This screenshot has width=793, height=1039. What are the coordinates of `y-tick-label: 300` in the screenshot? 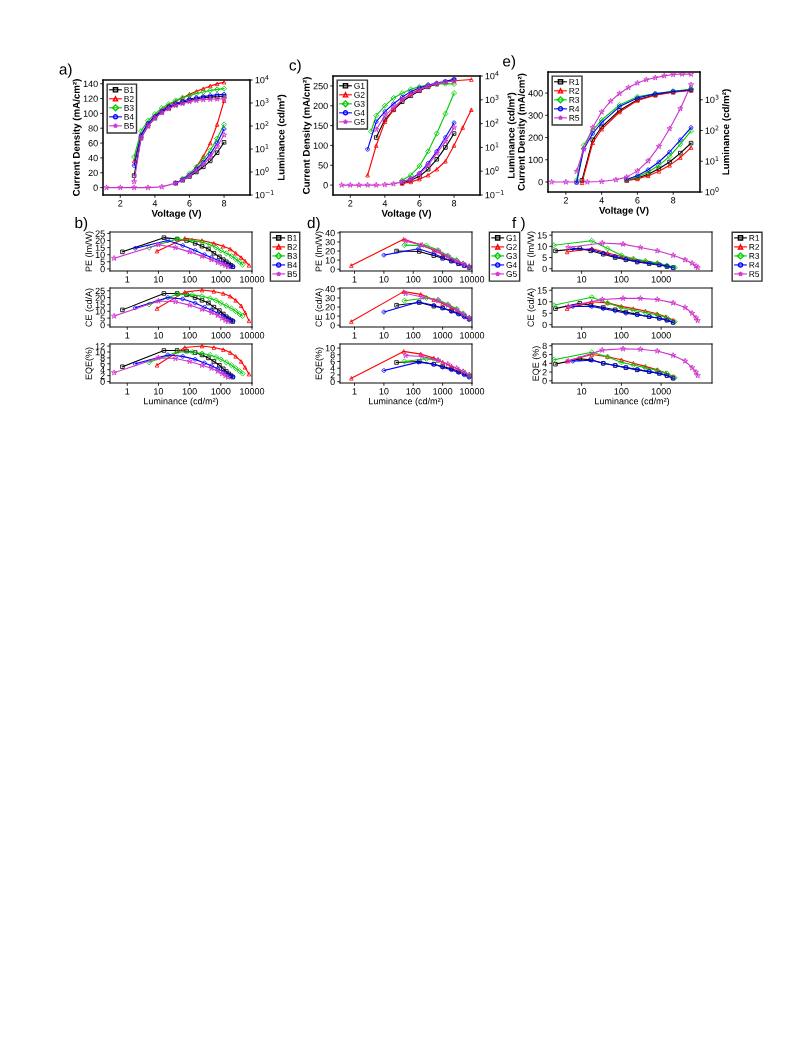 It's located at (535, 115).